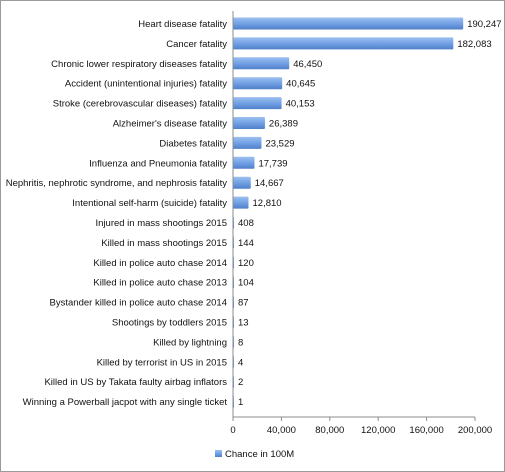  I want to click on category-label: Killed in police auto chase 2014, so click(160, 263).